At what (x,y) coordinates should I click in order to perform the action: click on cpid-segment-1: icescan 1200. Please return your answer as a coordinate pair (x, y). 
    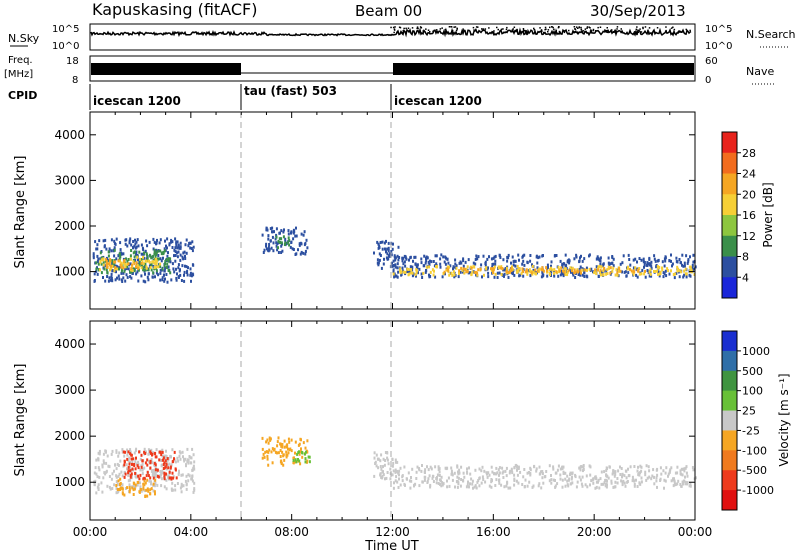
    Looking at the image, I should click on (137, 101).